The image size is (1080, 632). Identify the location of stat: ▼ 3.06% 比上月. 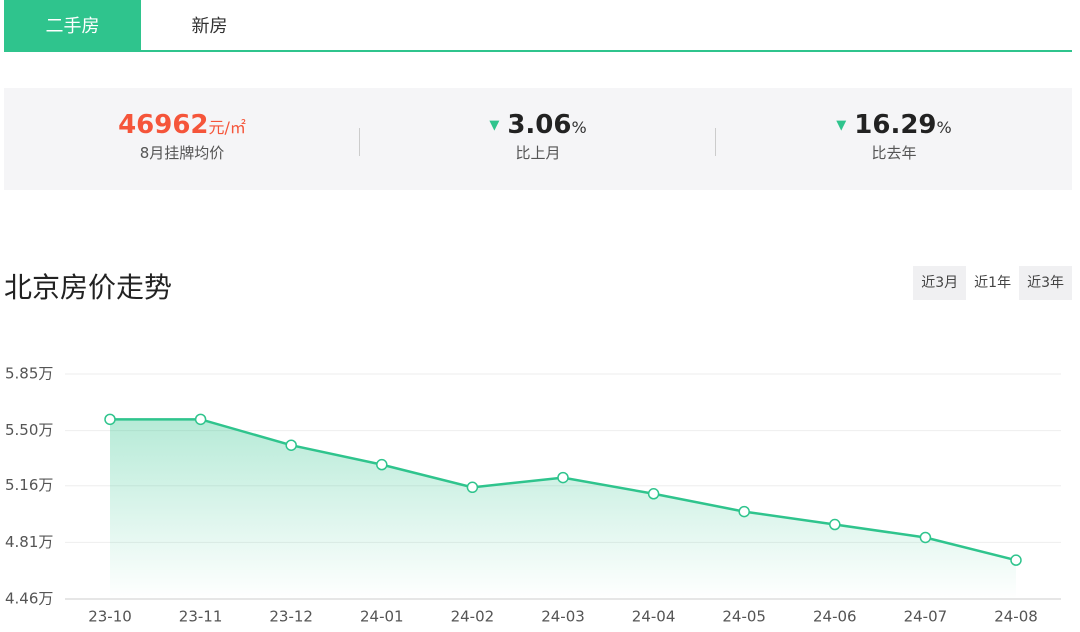
(538, 136).